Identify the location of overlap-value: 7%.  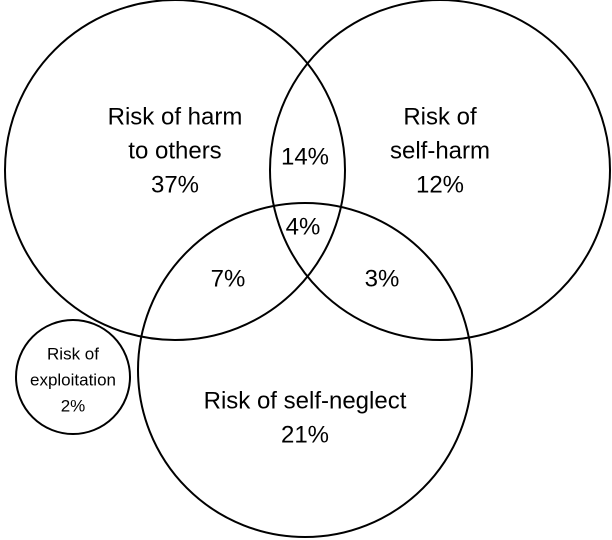
(228, 278).